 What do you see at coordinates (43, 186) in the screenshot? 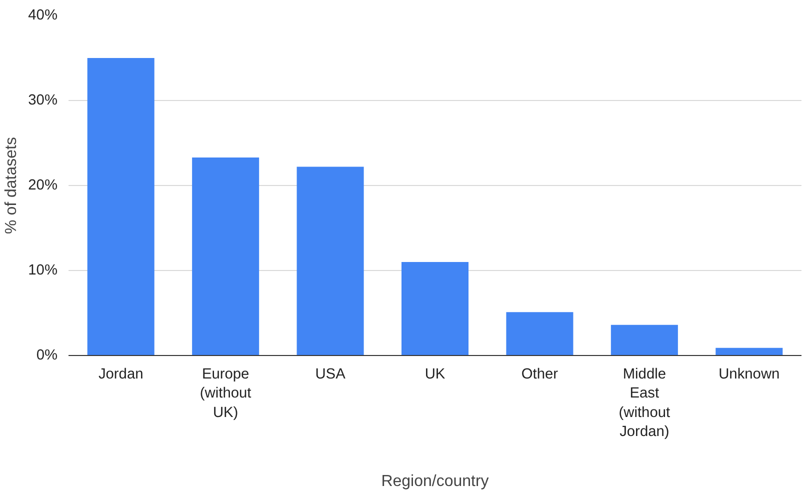
I see `y-tick-label: 20%` at bounding box center [43, 186].